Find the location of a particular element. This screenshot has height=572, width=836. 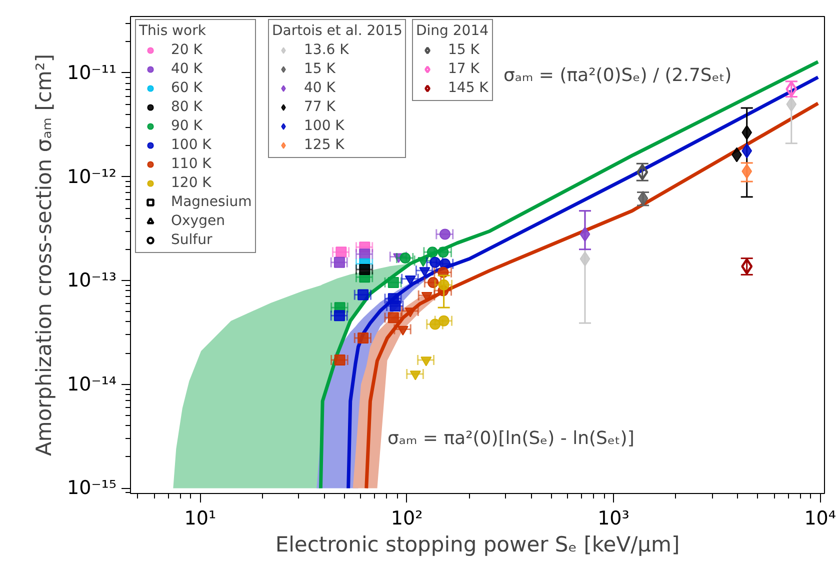

y-tick-label: 10⁻¹³ is located at coordinates (92, 281).